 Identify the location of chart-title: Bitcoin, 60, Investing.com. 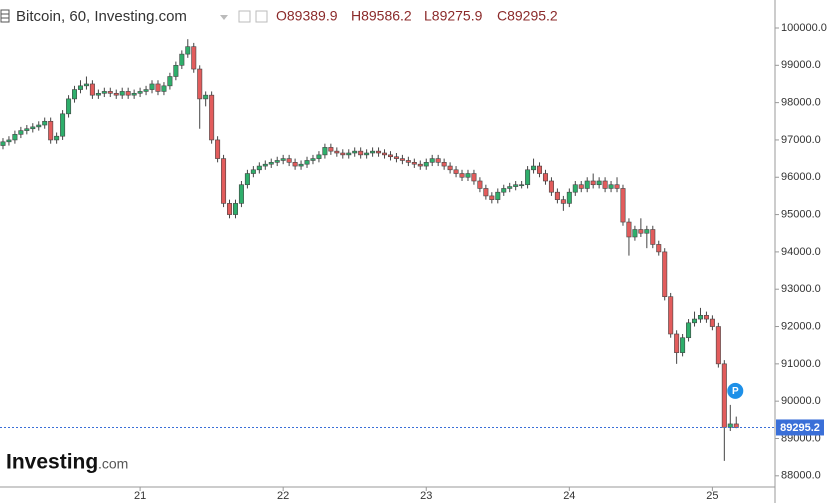
(101, 16).